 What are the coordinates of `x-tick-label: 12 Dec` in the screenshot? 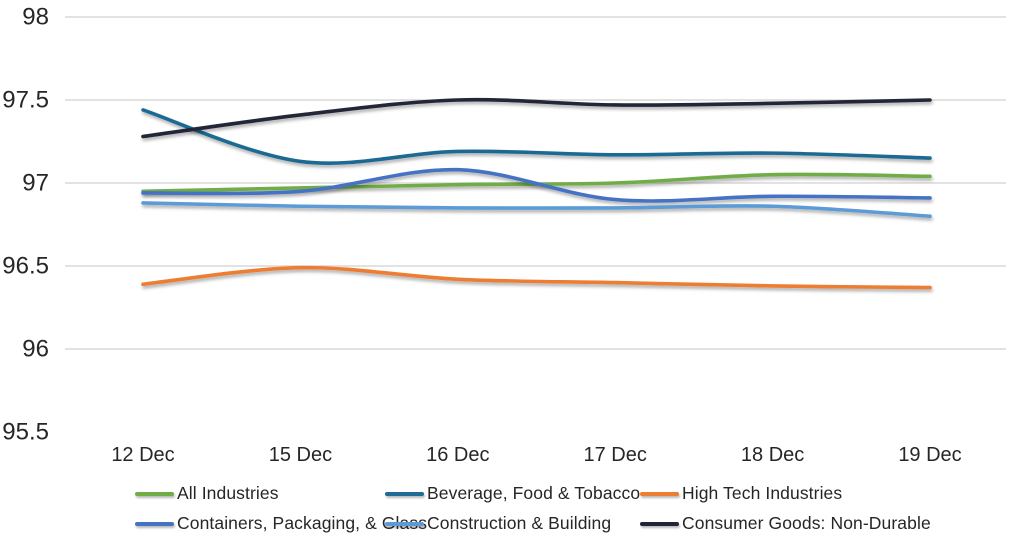 It's located at (142, 455).